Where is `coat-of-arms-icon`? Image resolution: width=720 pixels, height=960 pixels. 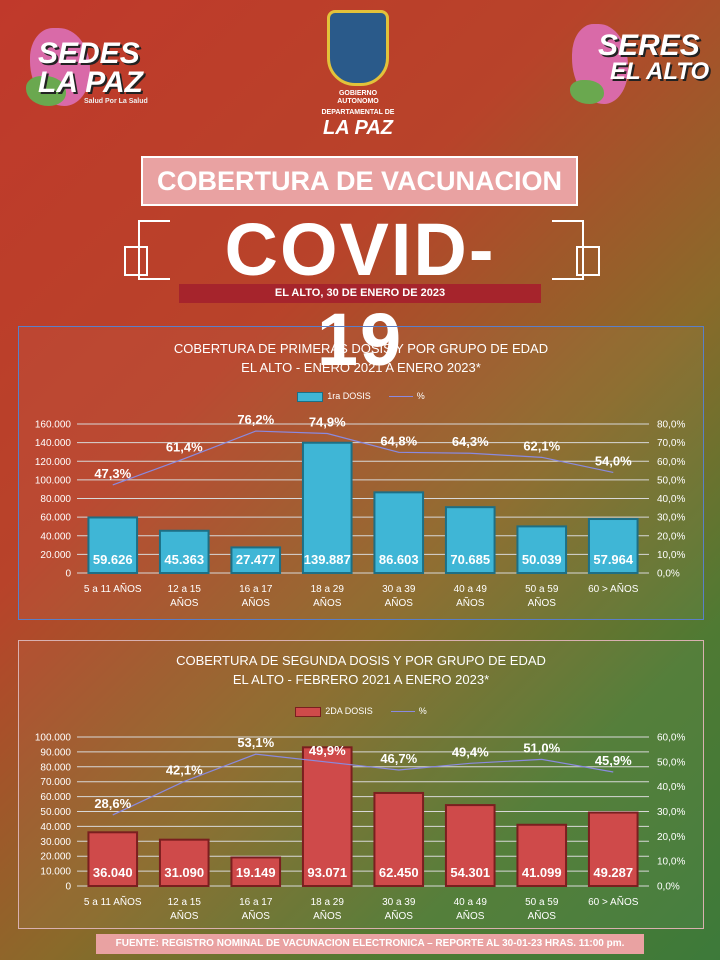 coat-of-arms-icon is located at coordinates (358, 48).